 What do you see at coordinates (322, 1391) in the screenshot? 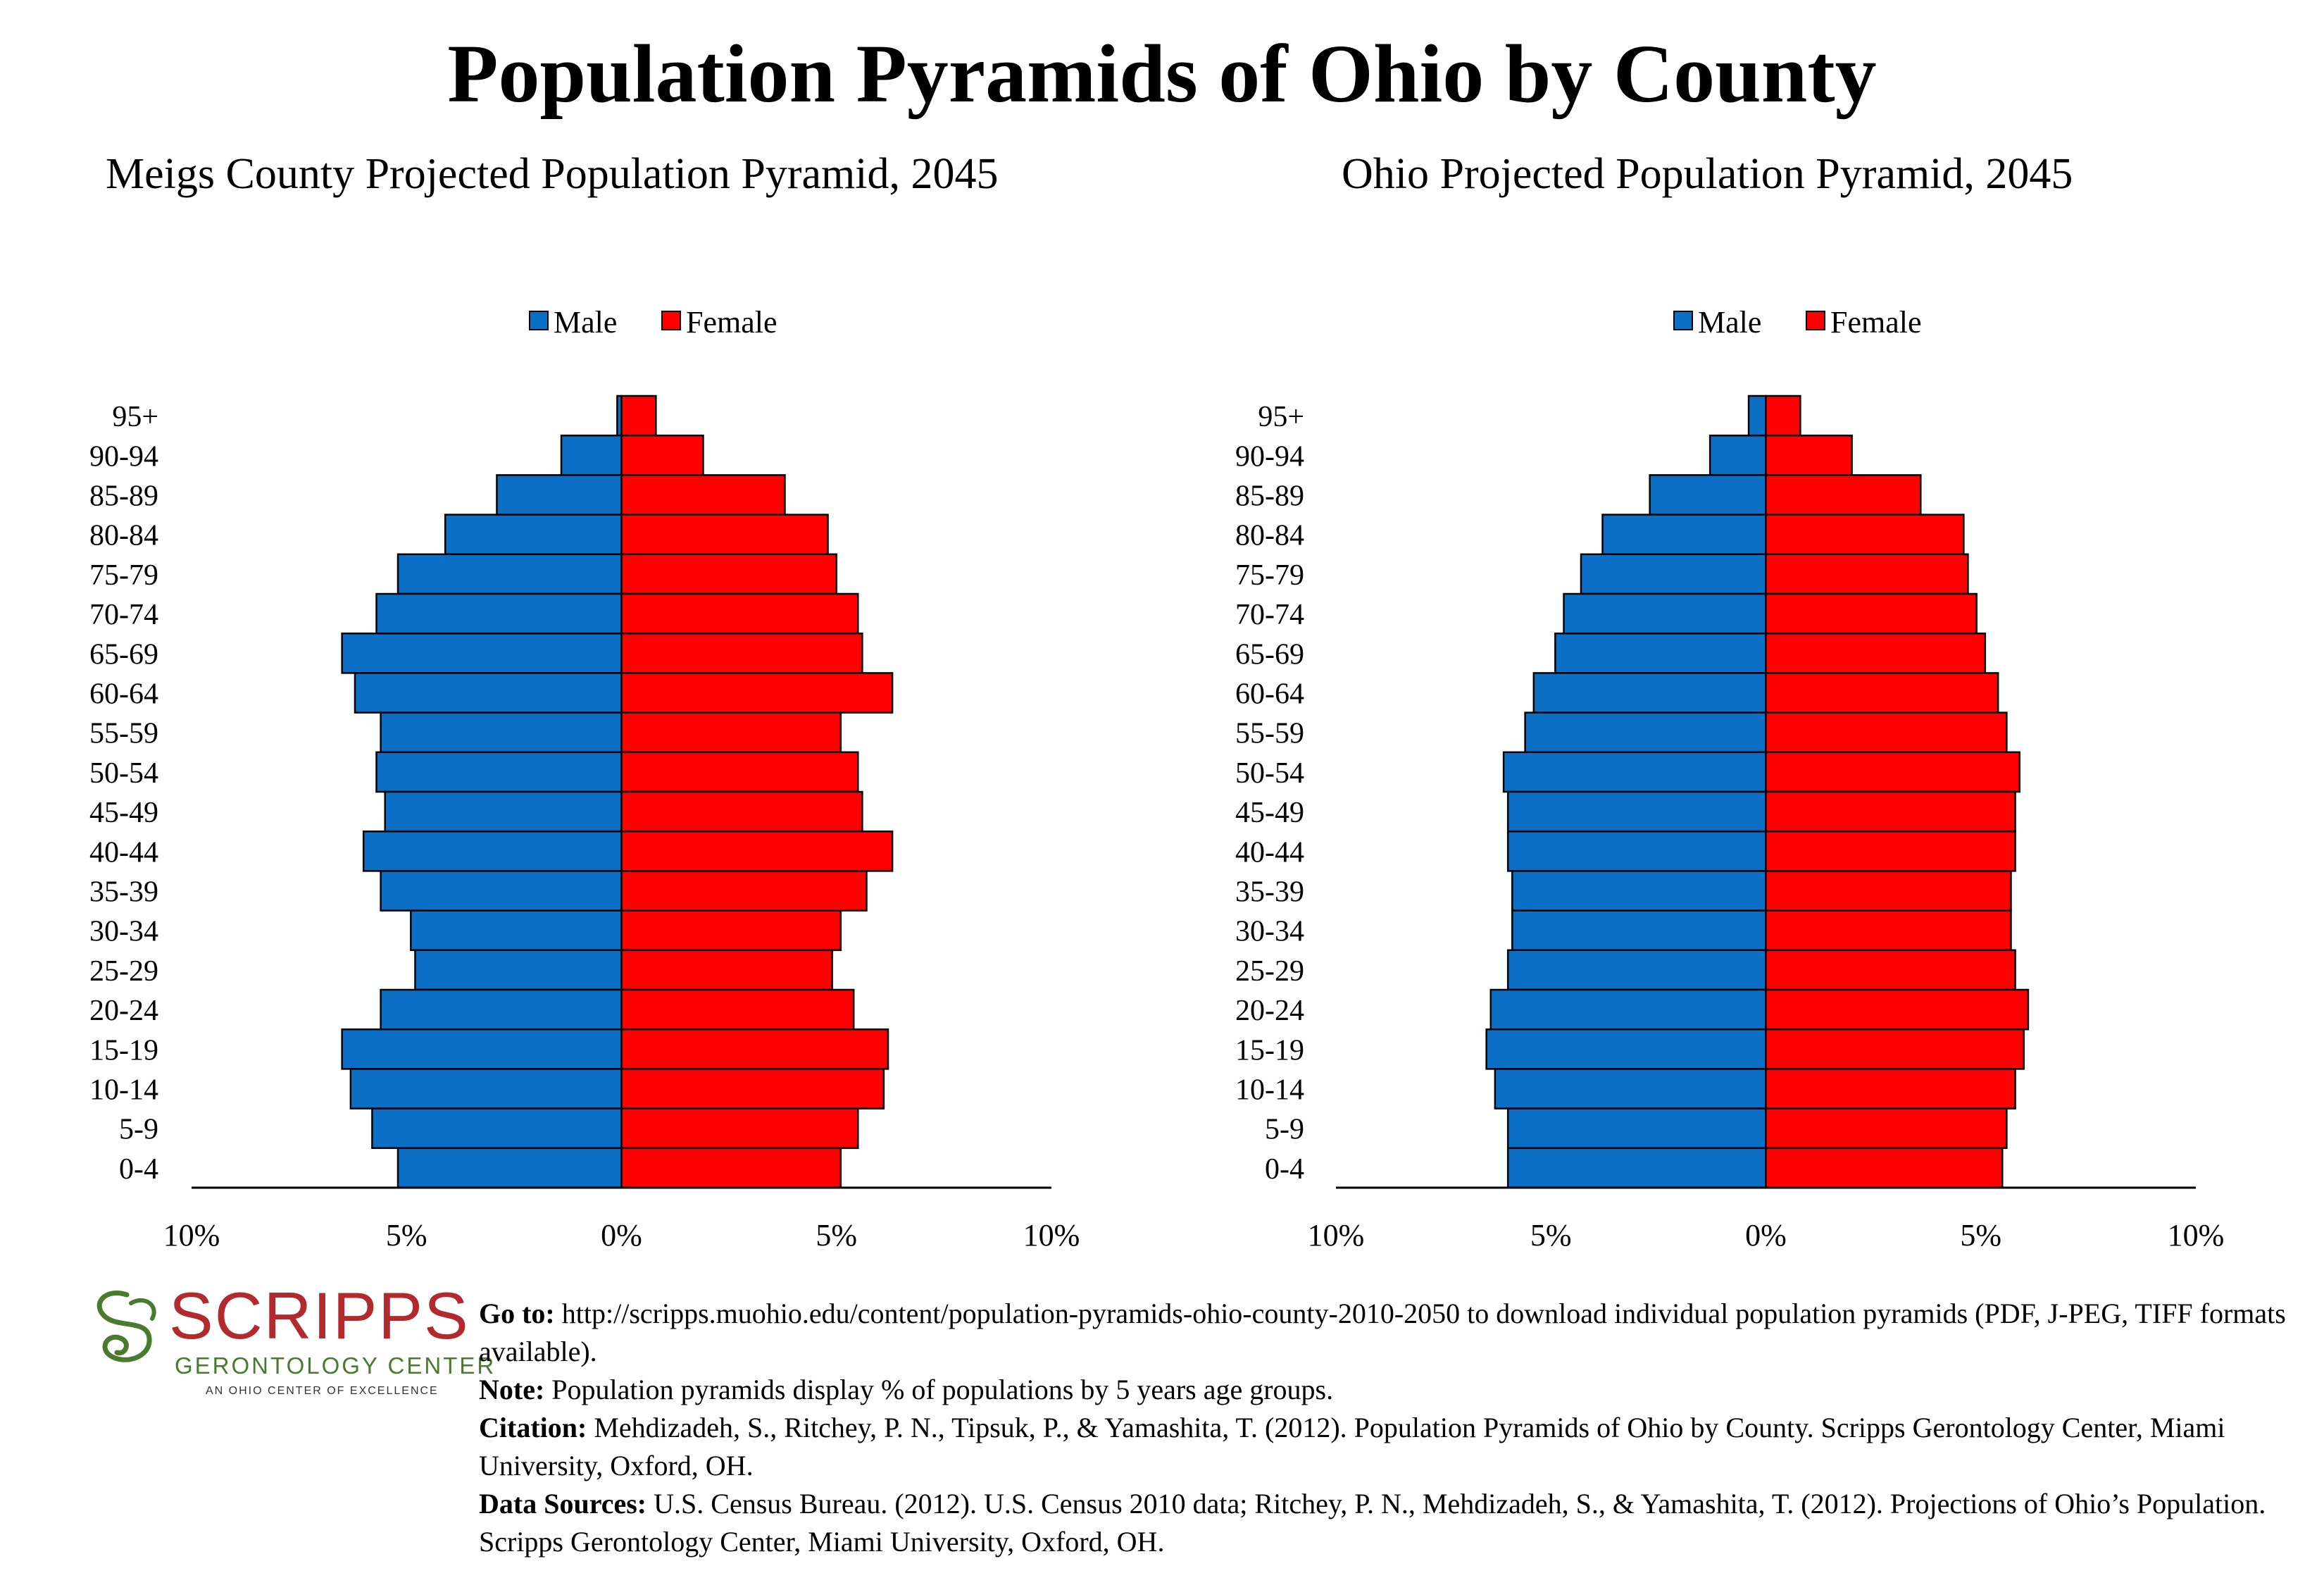
I see `logo-tagline: AN OHIO CENTER OF EXCELLENCE` at bounding box center [322, 1391].